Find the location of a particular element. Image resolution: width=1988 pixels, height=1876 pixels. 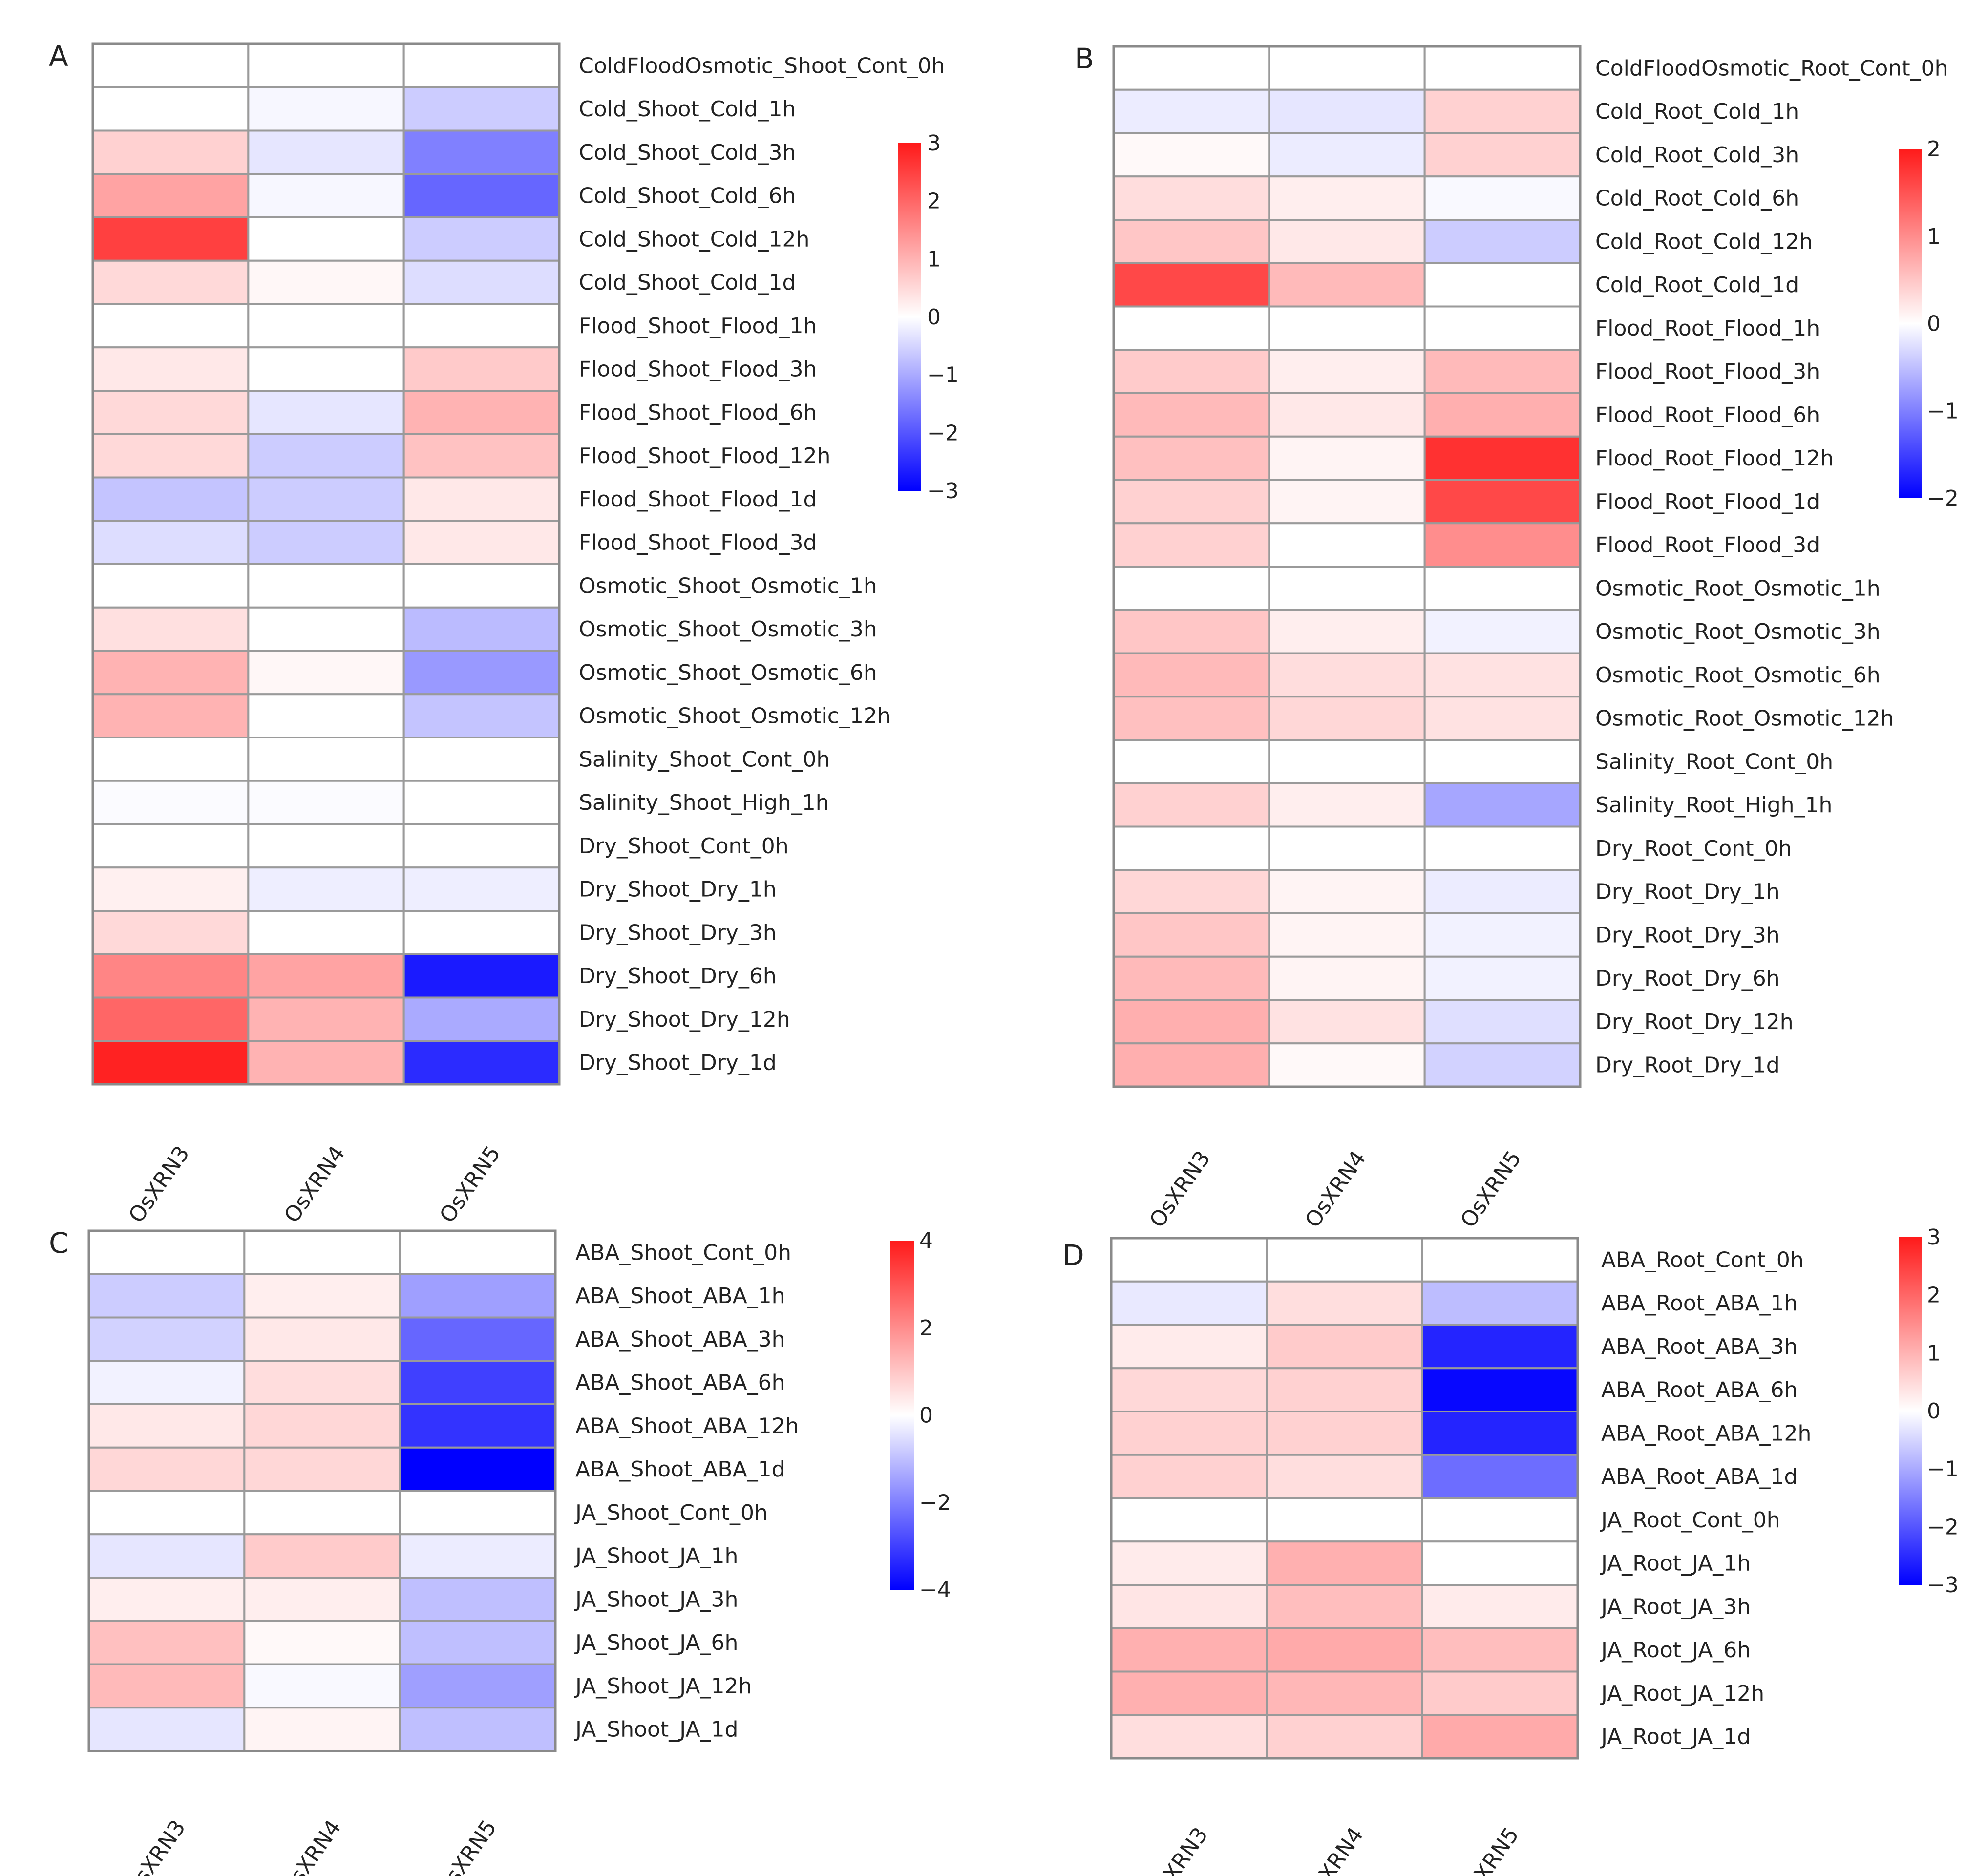

row-label: Cold_Shoot_Cold_6h is located at coordinates (687, 196).